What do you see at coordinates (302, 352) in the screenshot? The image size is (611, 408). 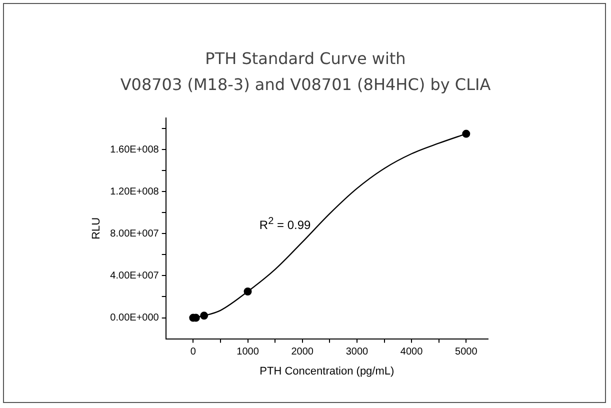 I see `x-tick-label: 2000` at bounding box center [302, 352].